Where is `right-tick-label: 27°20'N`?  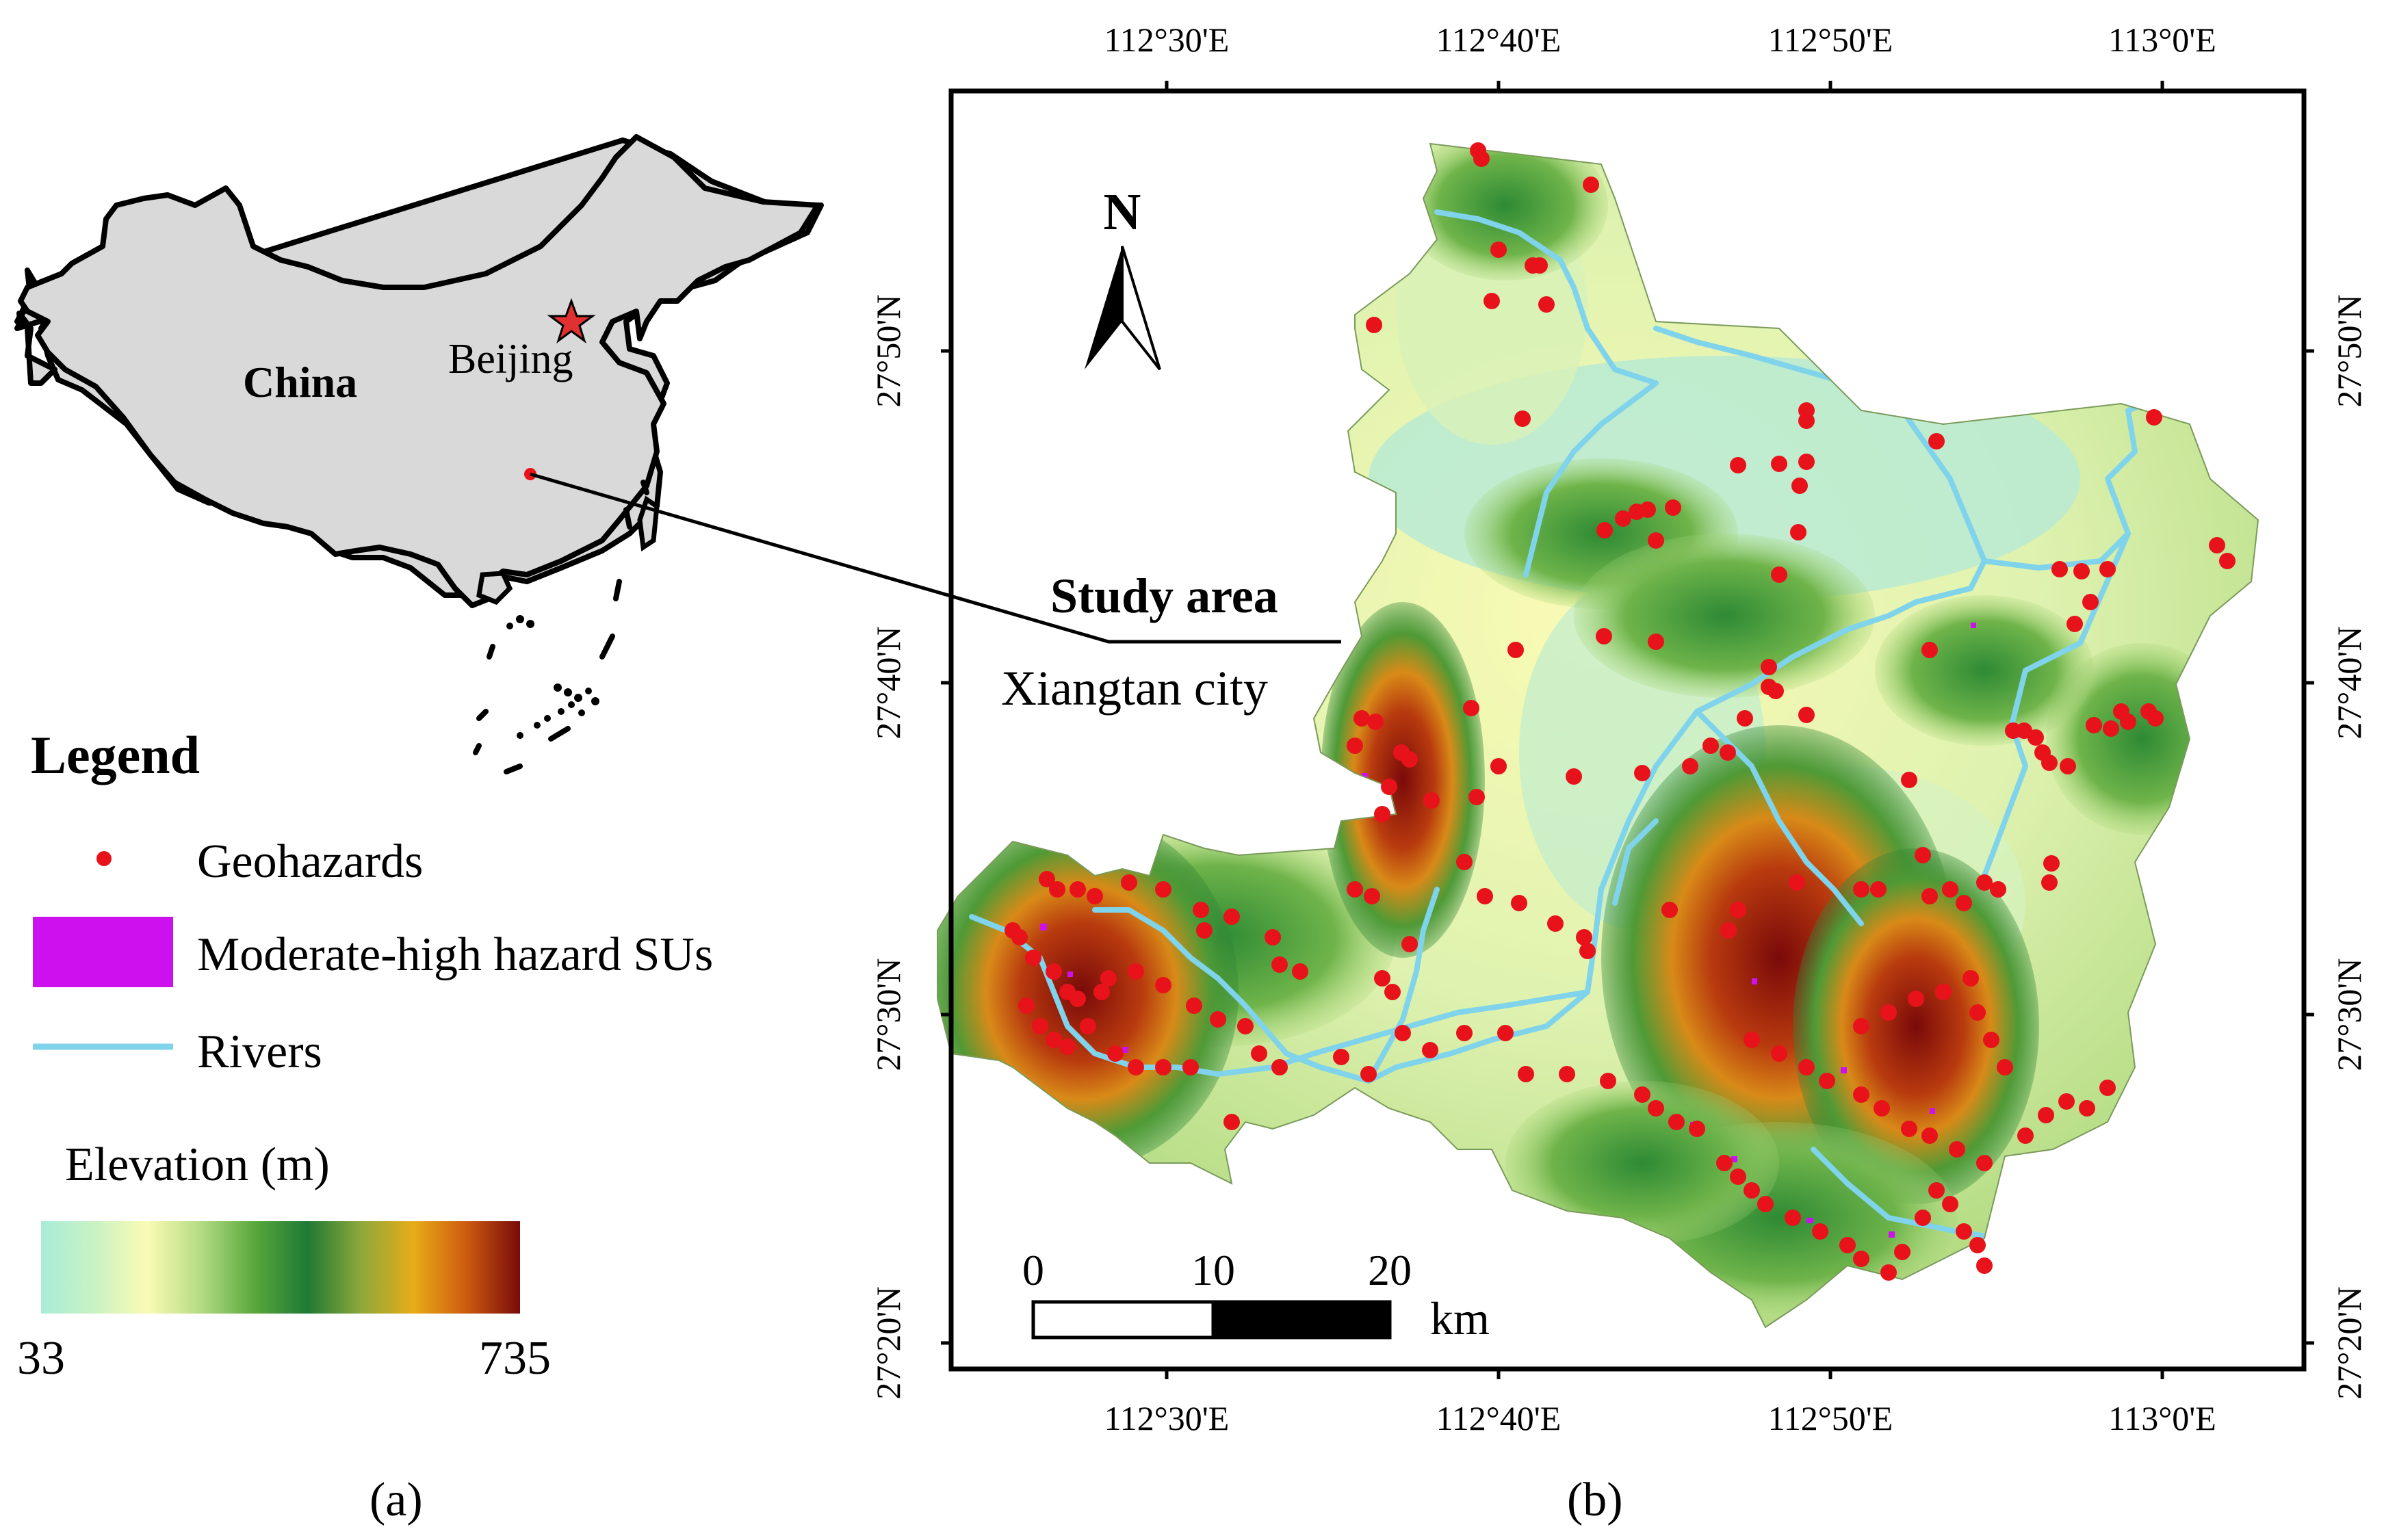 right-tick-label: 27°20'N is located at coordinates (2349, 1342).